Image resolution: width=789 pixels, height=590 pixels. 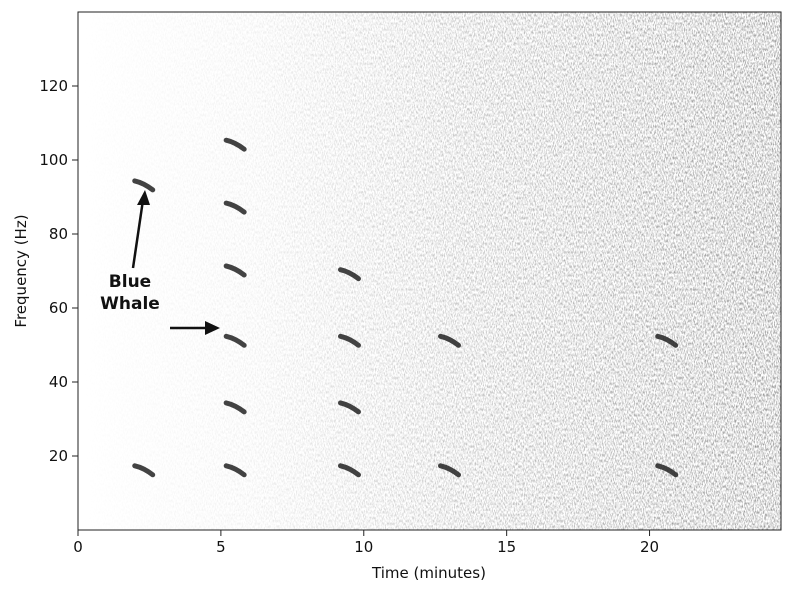 What do you see at coordinates (53, 160) in the screenshot?
I see `y-tick-label: 100` at bounding box center [53, 160].